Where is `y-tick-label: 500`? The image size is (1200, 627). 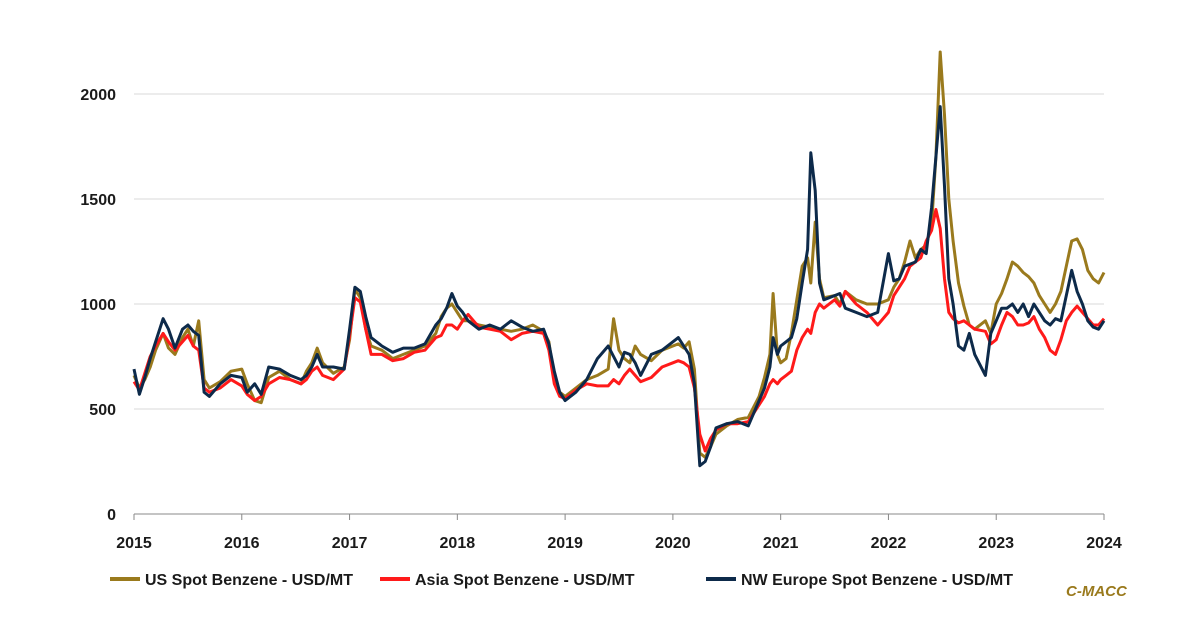 y-tick-label: 500 is located at coordinates (102, 410).